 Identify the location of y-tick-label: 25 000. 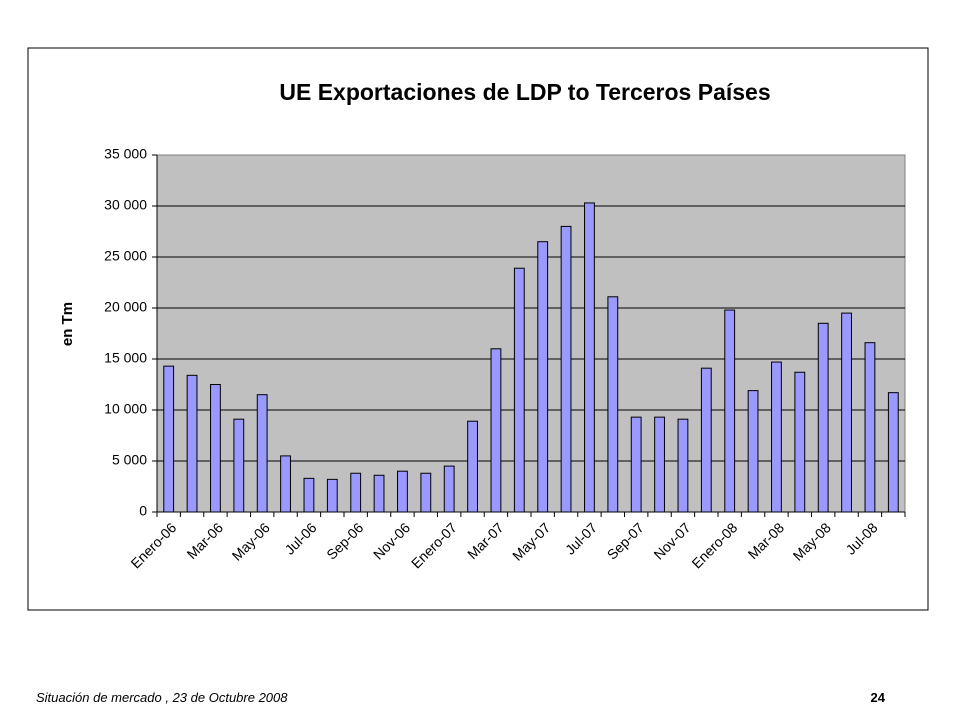
(125, 256).